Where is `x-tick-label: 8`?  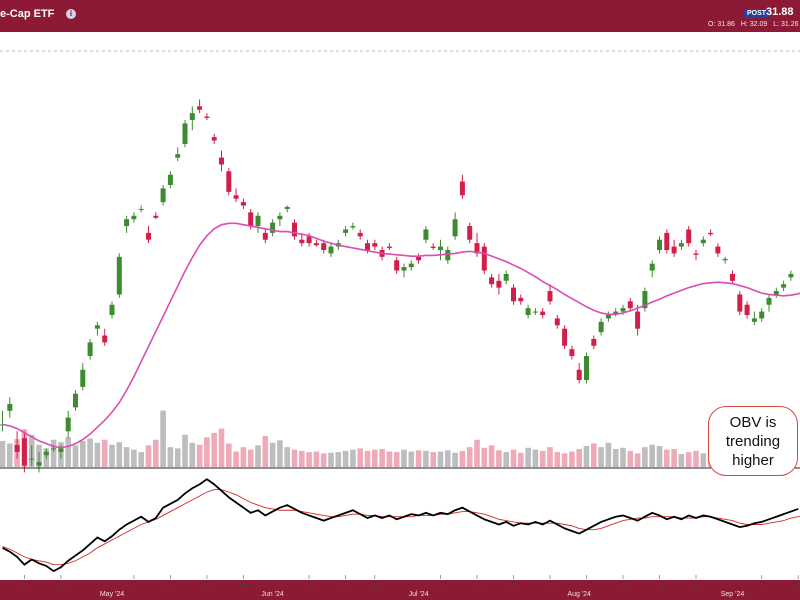 x-tick-label: 8 is located at coordinates (441, 586).